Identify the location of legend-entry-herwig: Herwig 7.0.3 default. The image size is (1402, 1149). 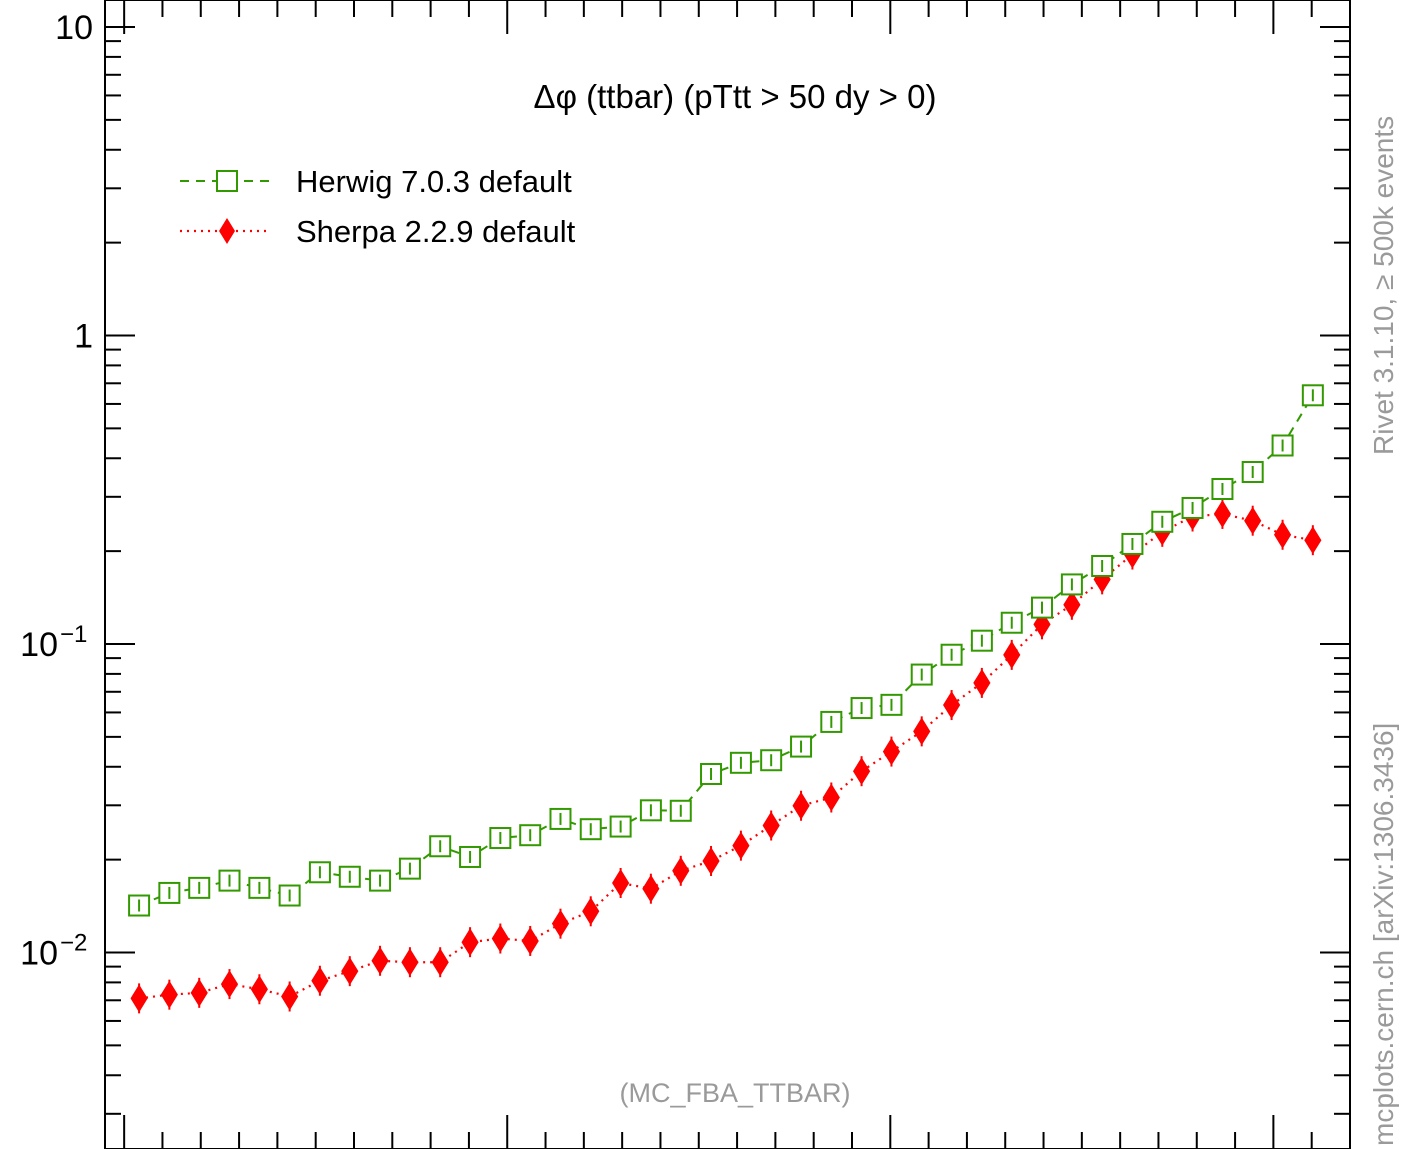
(376, 181).